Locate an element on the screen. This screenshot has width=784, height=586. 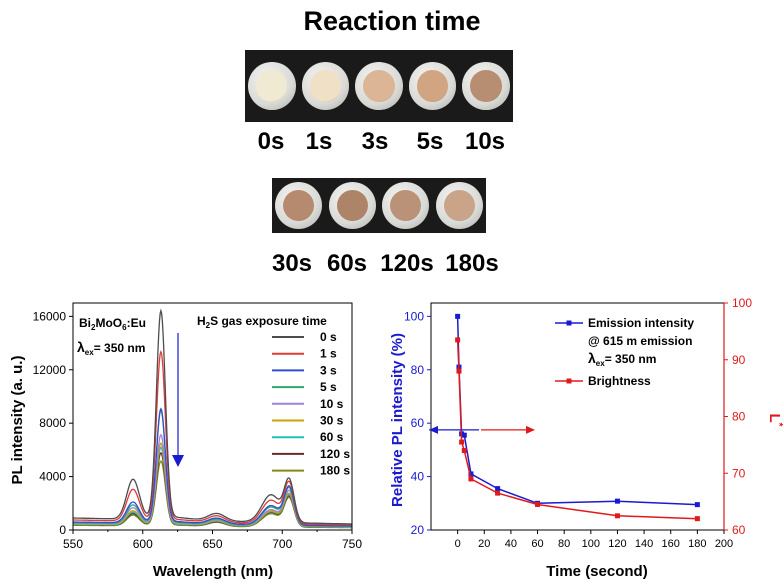
pl-legend-label: 0 s is located at coordinates (328, 337).